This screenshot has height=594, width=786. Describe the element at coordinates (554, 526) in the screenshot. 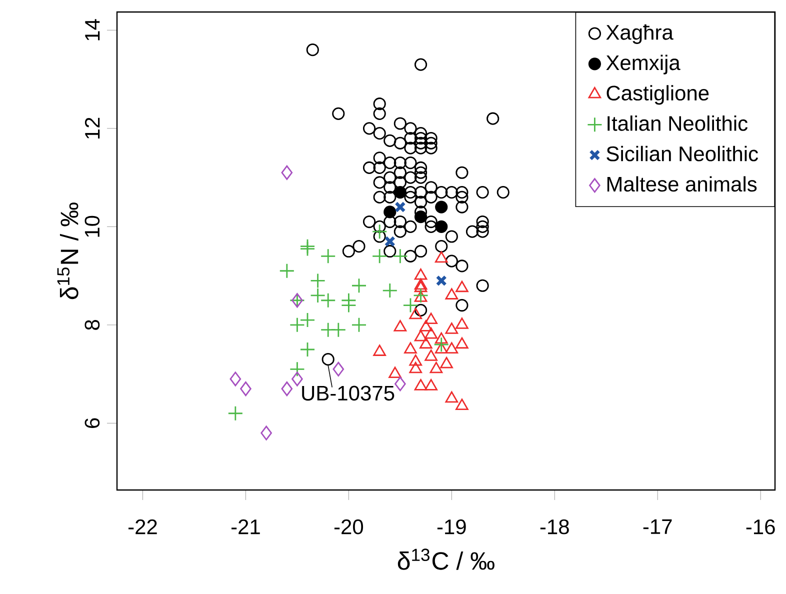

I see `x-tick-label: -18` at that location.